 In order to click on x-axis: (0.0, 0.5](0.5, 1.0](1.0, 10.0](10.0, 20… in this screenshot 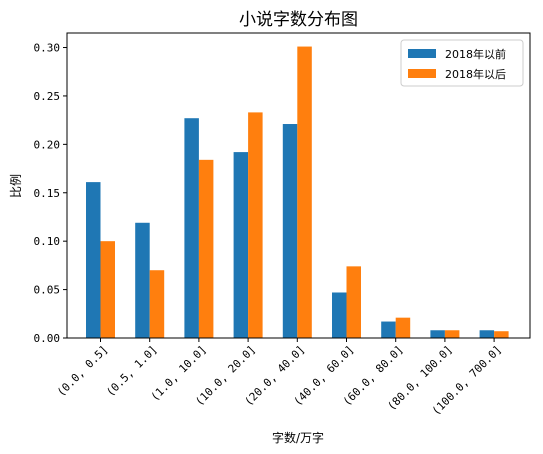, I will do `click(279, 378)`.